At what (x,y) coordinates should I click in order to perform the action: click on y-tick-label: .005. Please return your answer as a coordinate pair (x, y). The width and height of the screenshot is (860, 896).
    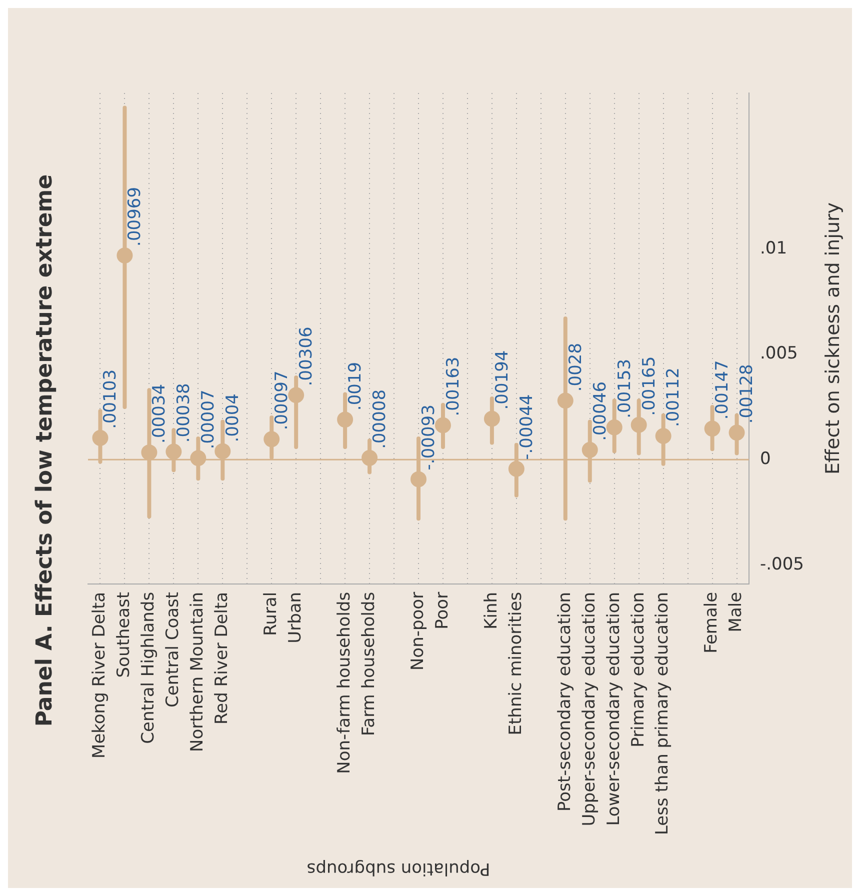
    Looking at the image, I should click on (779, 354).